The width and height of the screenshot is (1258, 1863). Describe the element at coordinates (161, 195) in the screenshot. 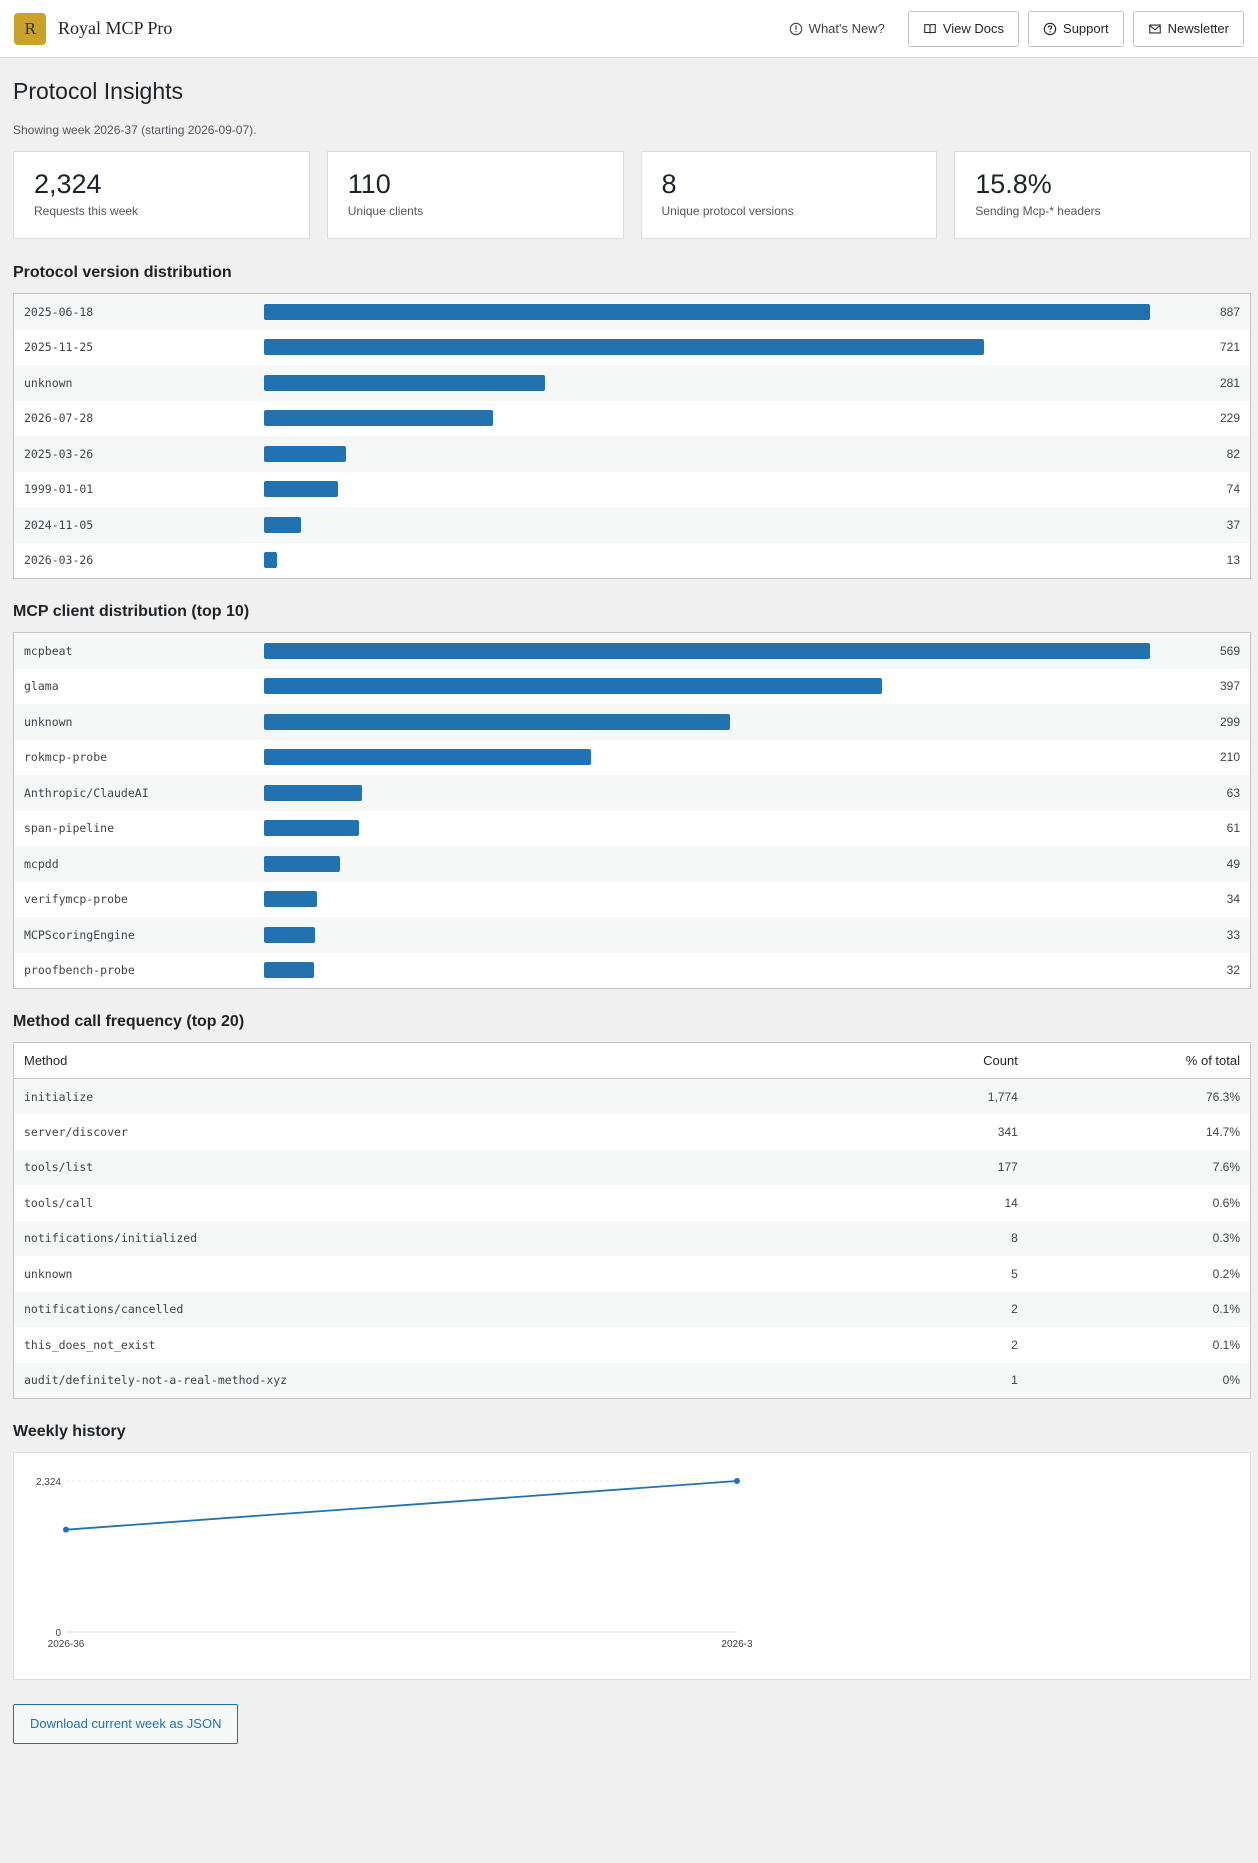

I see `stat-card-requests: 2,324 Requests this week` at that location.